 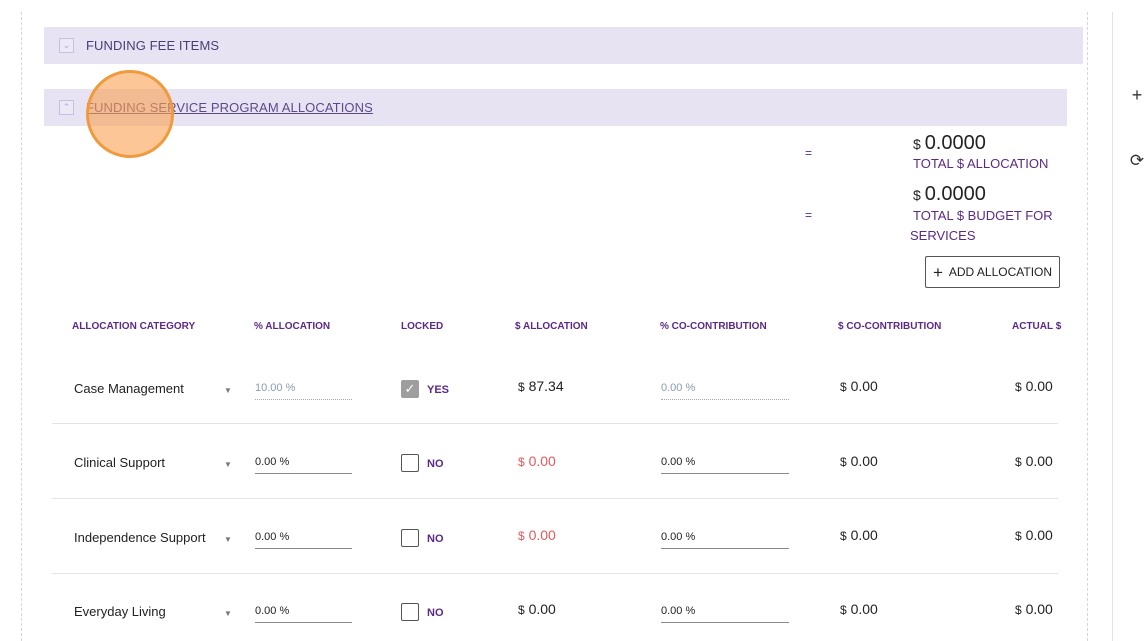 What do you see at coordinates (890, 326) in the screenshot?
I see `header-dollar-co-contribution: $ CO-CONTRIBUTION` at bounding box center [890, 326].